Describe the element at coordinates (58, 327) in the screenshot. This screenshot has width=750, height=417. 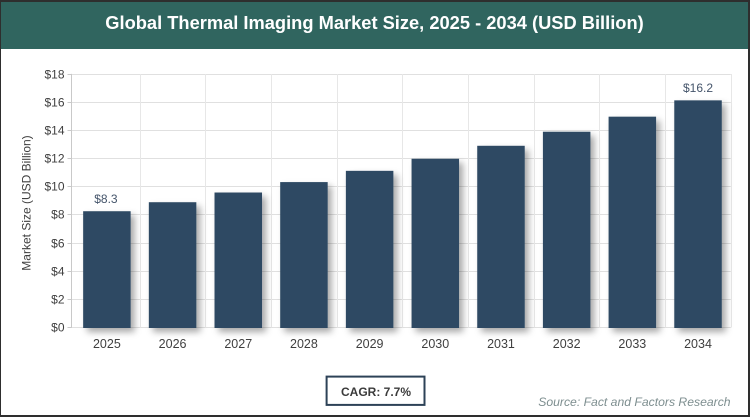
I see `svg-text: $0` at that location.